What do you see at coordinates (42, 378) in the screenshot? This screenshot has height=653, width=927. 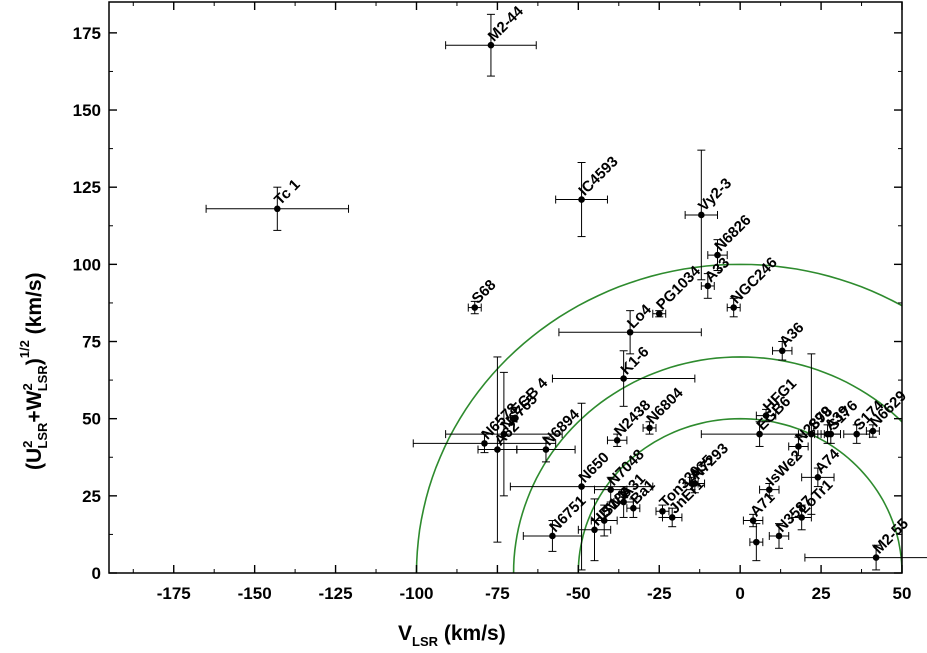 I see `y-axis-title-sub2: LSR` at bounding box center [42, 378].